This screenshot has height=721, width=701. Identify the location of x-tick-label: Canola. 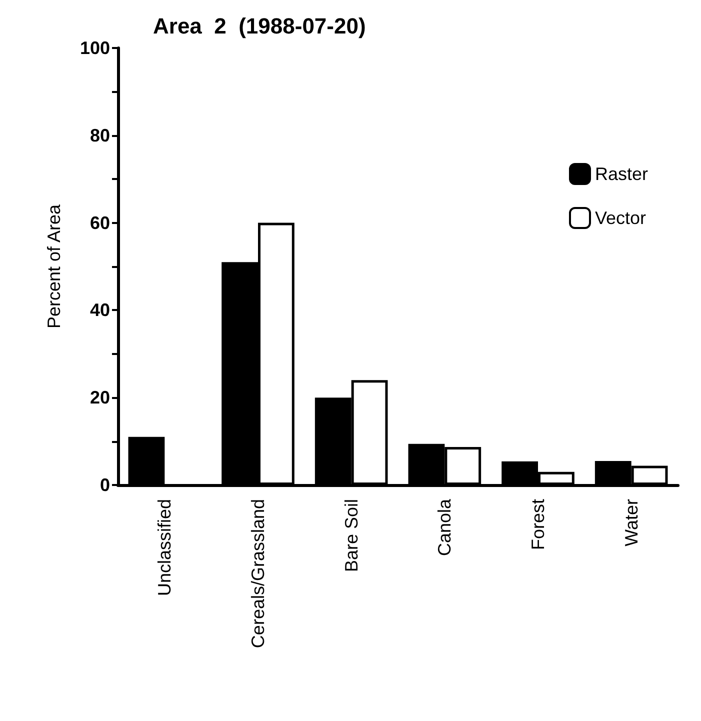
(444, 527).